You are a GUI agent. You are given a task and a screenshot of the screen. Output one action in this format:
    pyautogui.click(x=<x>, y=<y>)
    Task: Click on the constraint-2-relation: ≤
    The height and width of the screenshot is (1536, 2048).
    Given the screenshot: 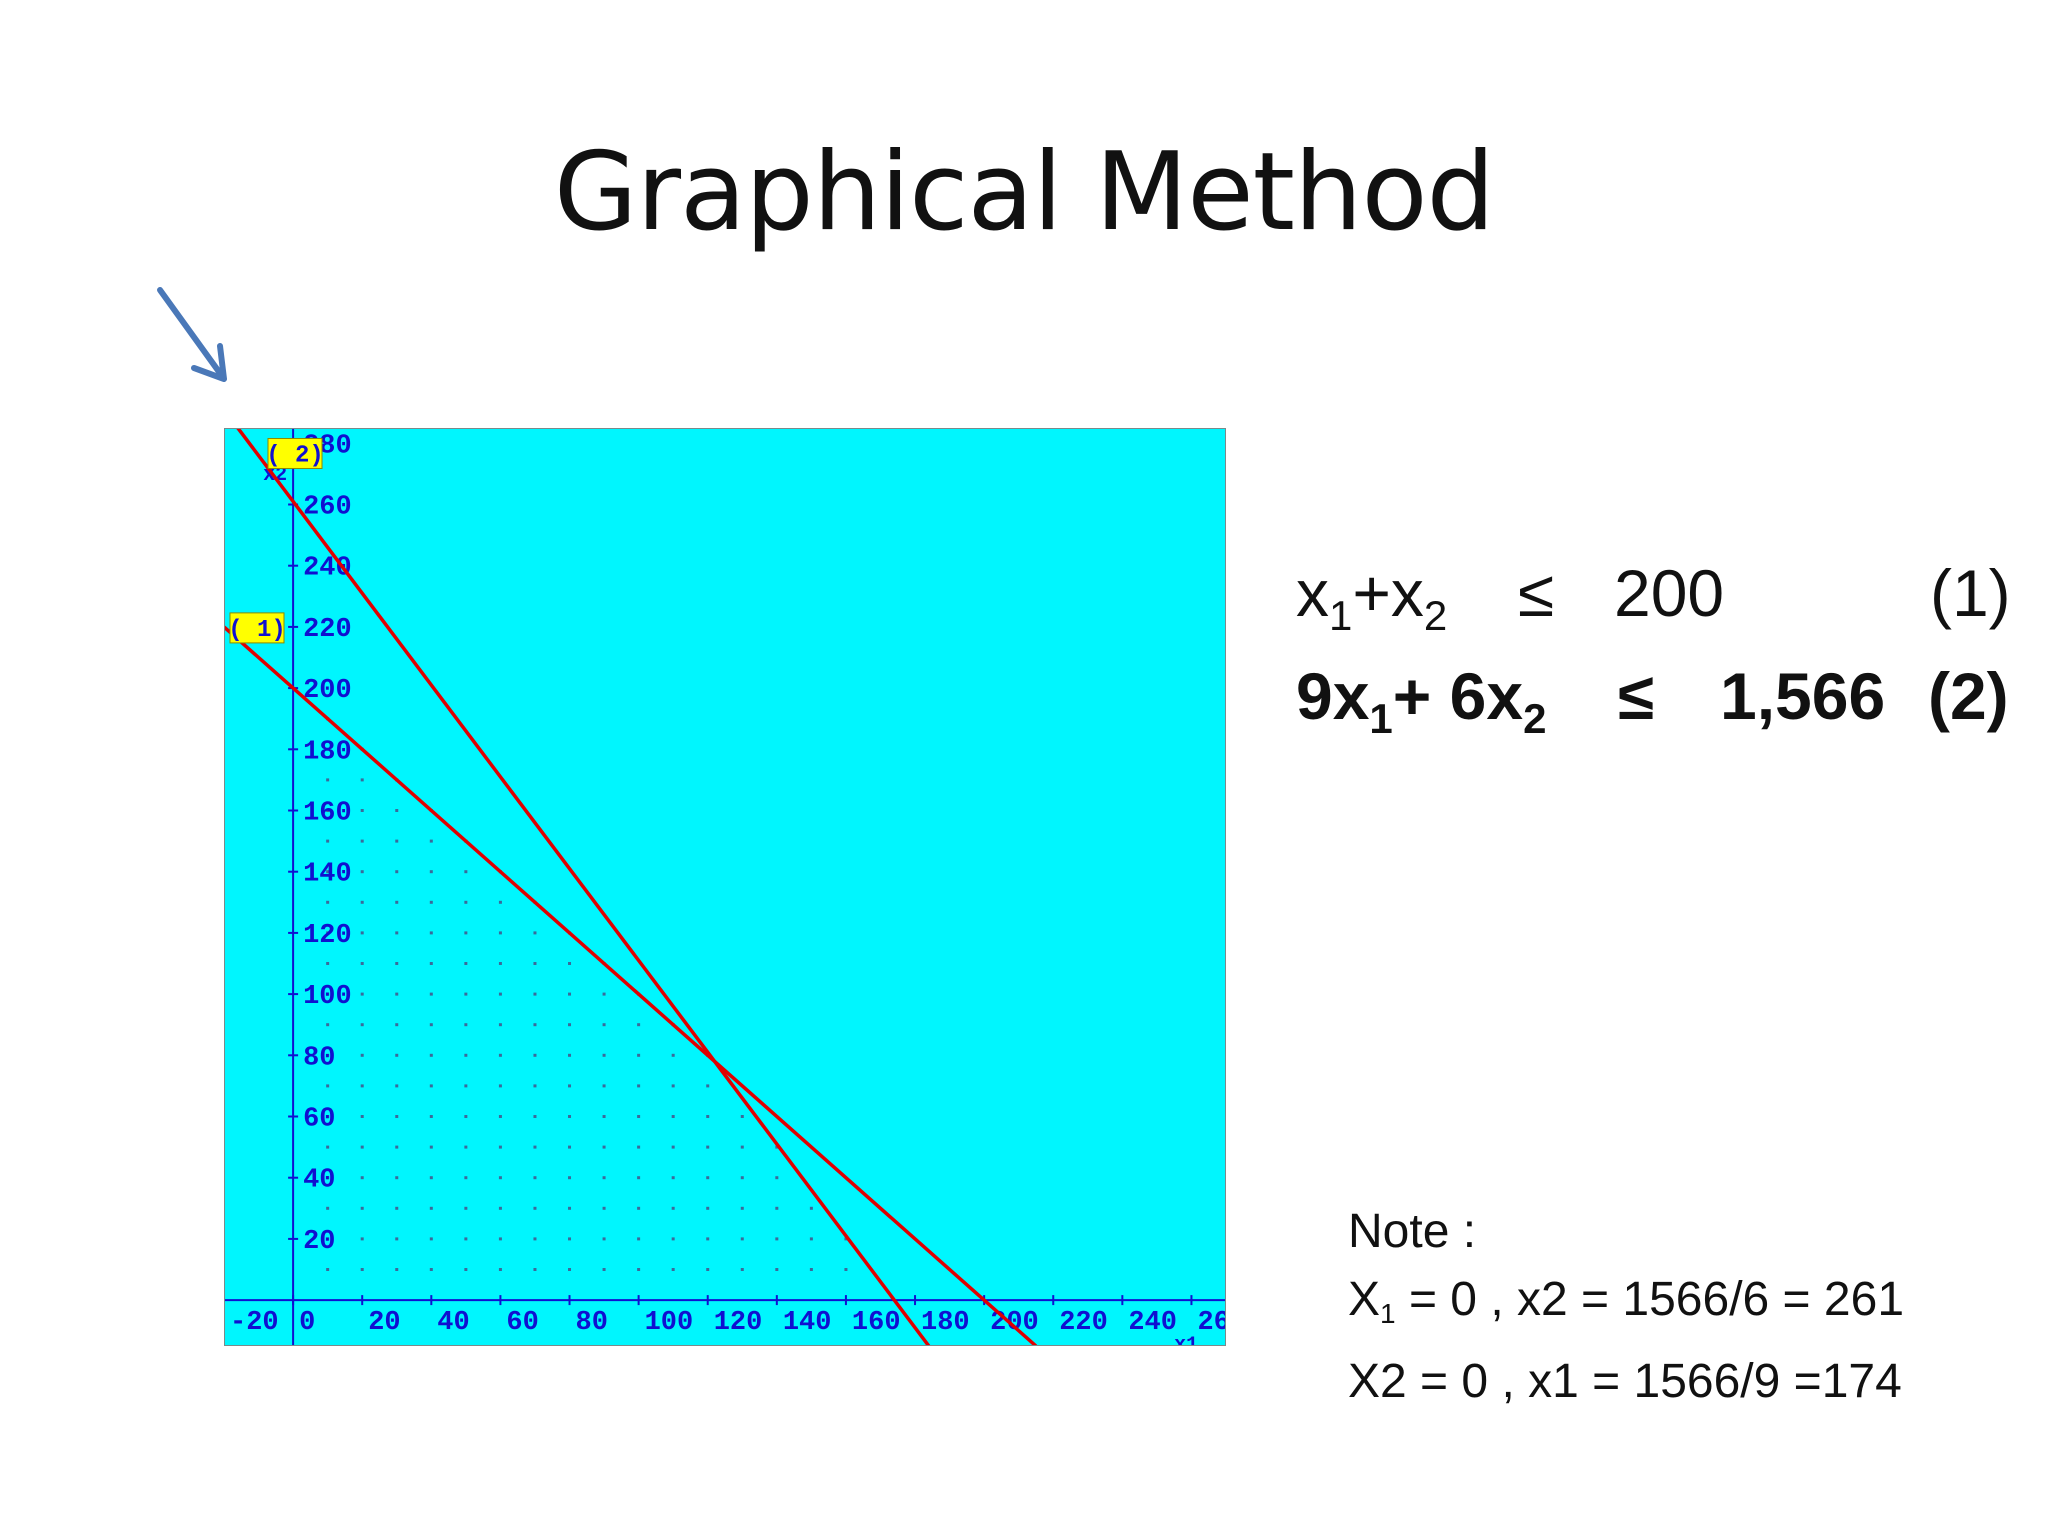 What is the action you would take?
    pyautogui.click(x=1636, y=696)
    